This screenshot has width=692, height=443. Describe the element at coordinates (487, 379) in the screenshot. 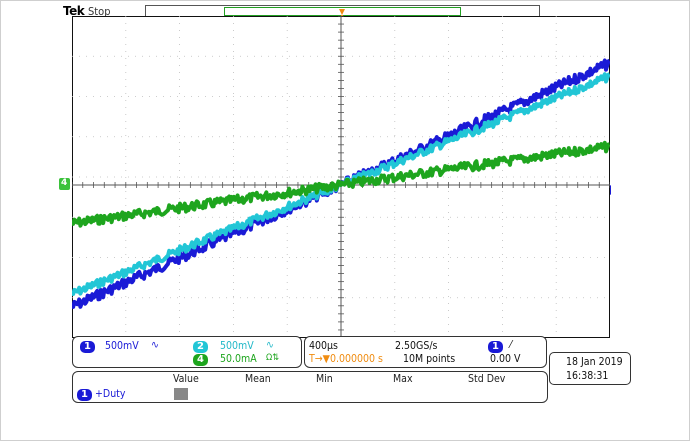

I see `meas-header-std-dev: Std Dev` at that location.